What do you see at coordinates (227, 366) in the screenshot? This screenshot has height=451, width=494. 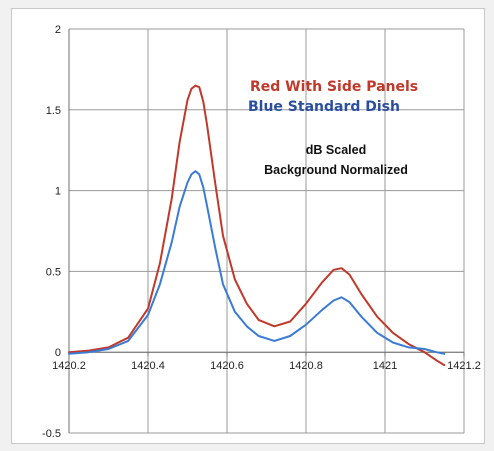 I see `x-tick-label: 1420.6` at bounding box center [227, 366].